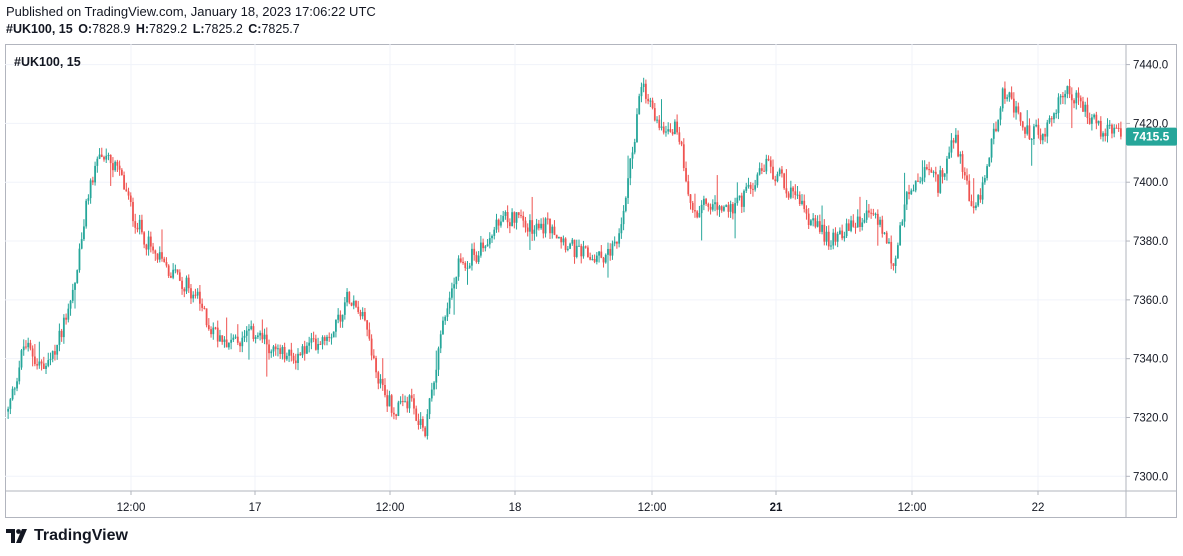 Image resolution: width=1183 pixels, height=556 pixels. I want to click on tradingview-wordmark: TradingView, so click(81, 535).